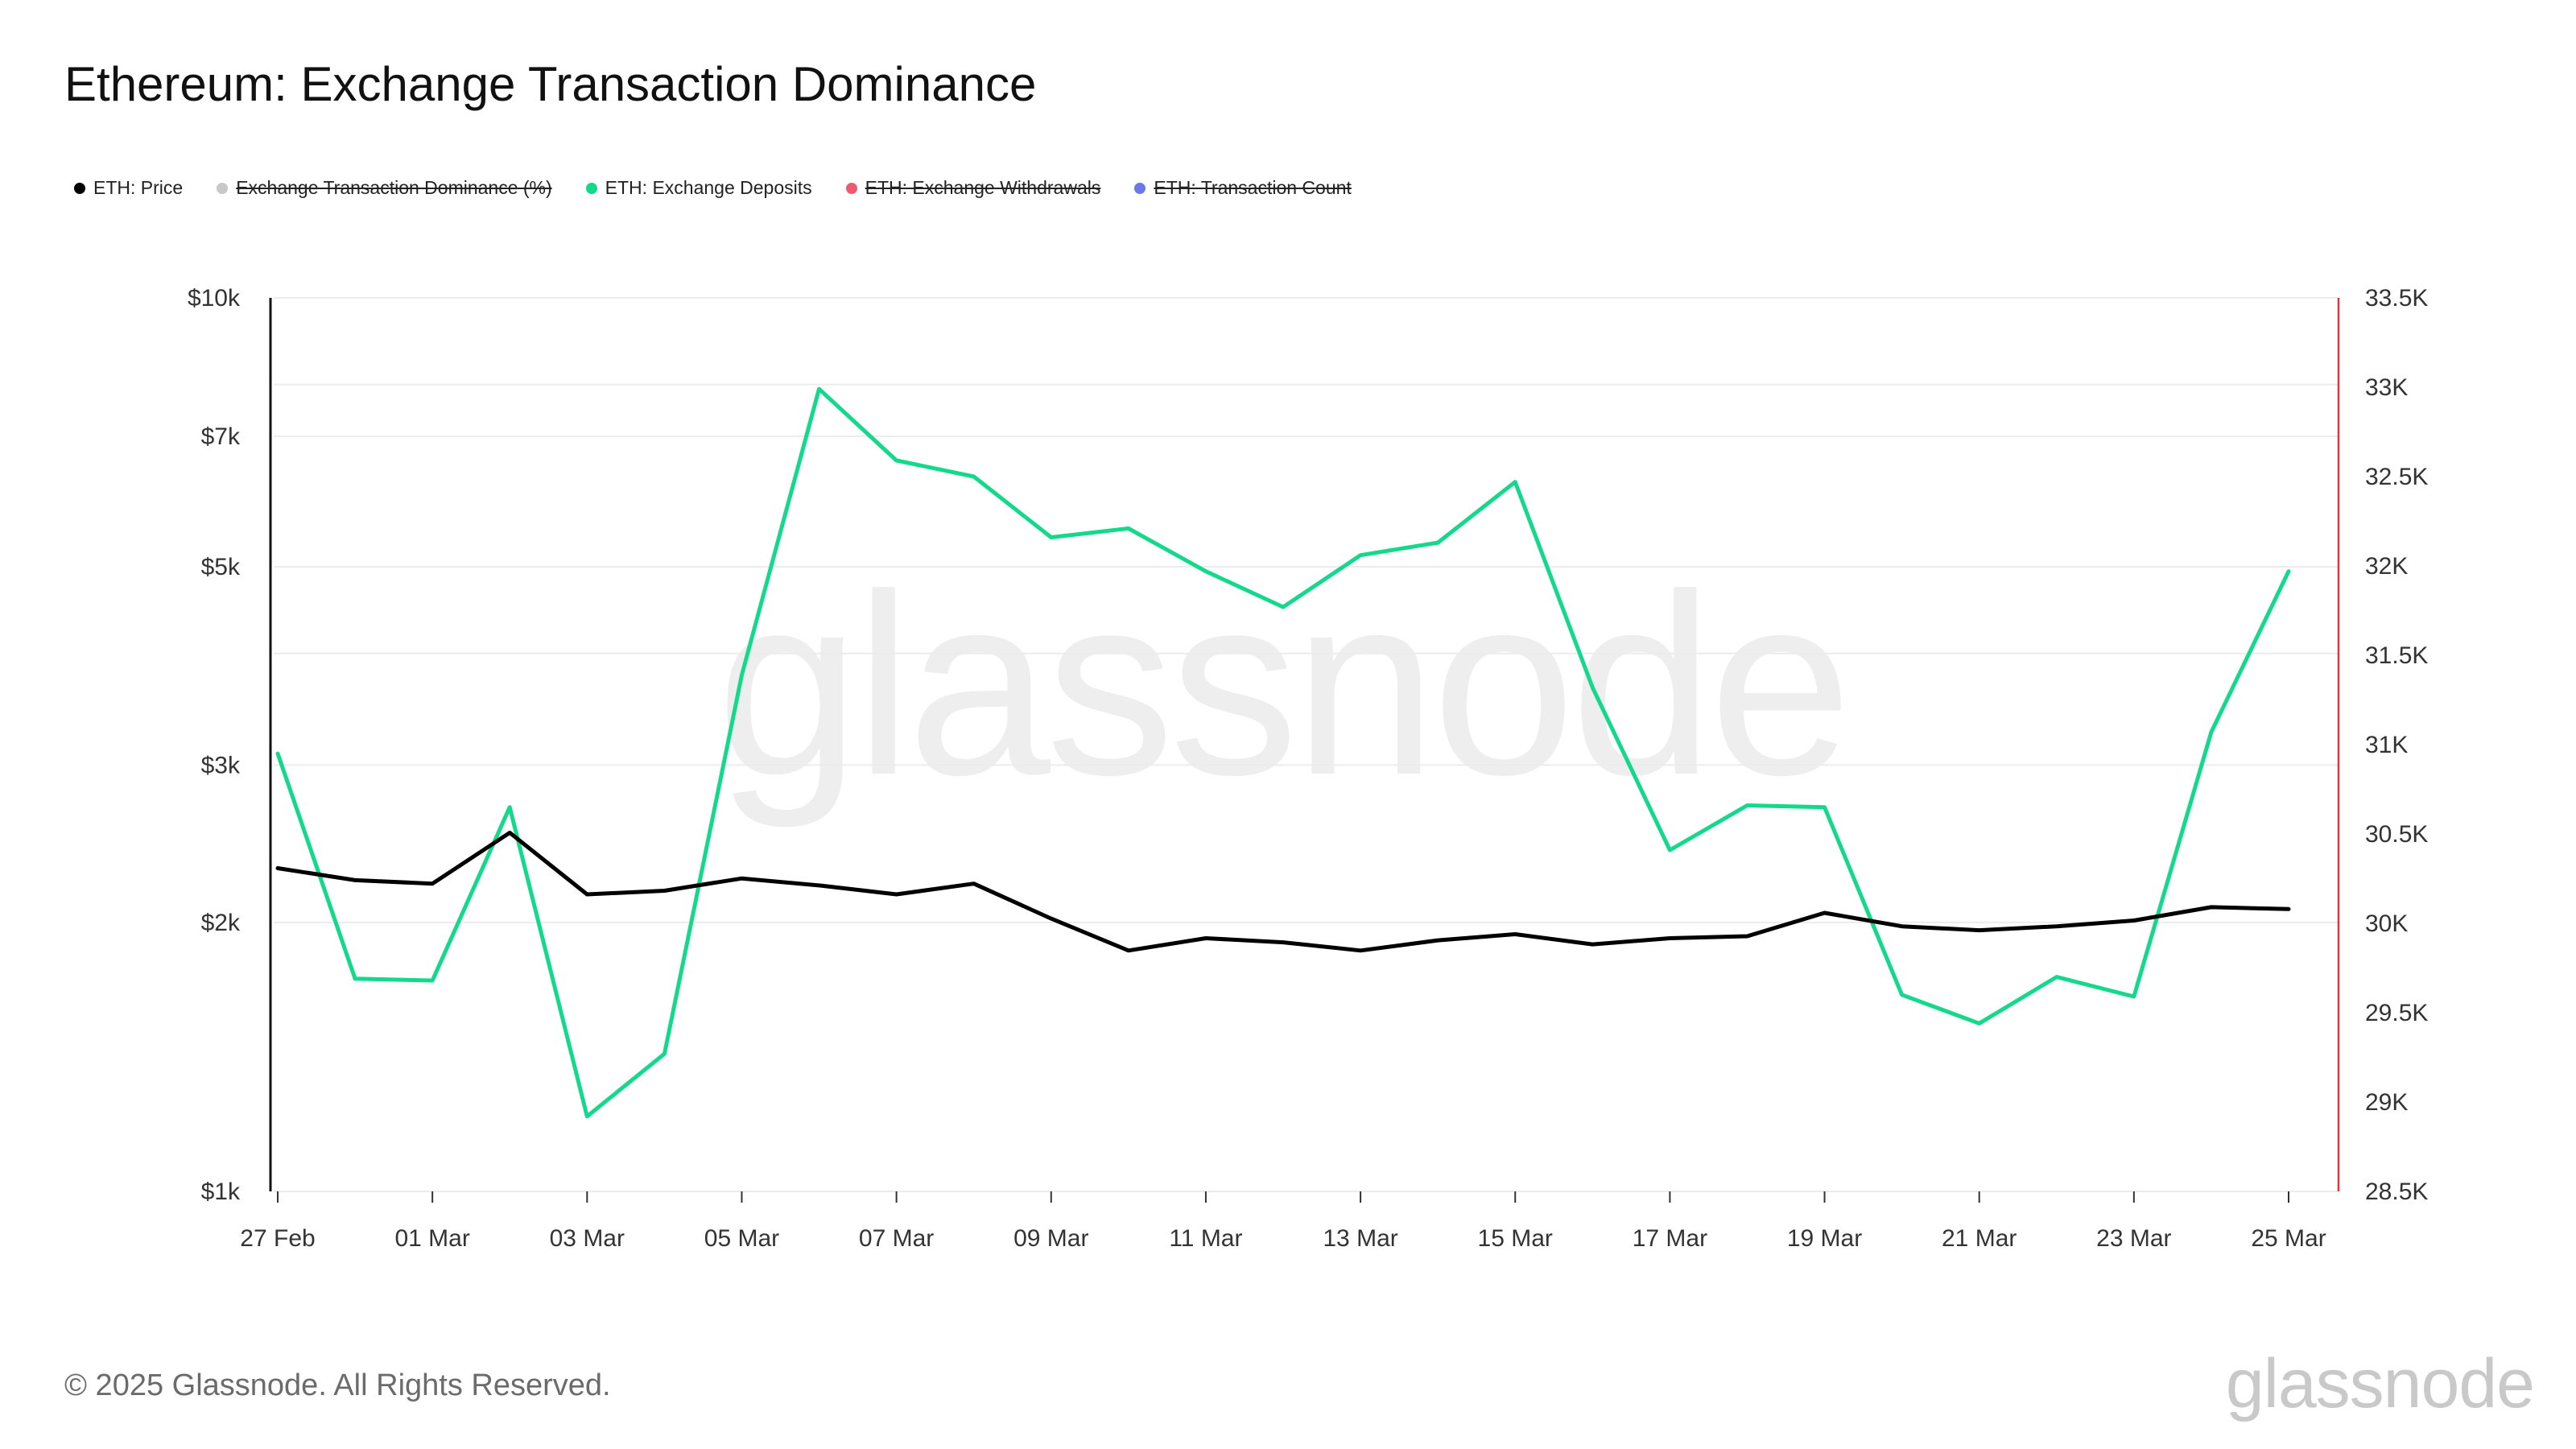 The height and width of the screenshot is (1449, 2576). I want to click on y-left-tick-label: $1k, so click(221, 1192).